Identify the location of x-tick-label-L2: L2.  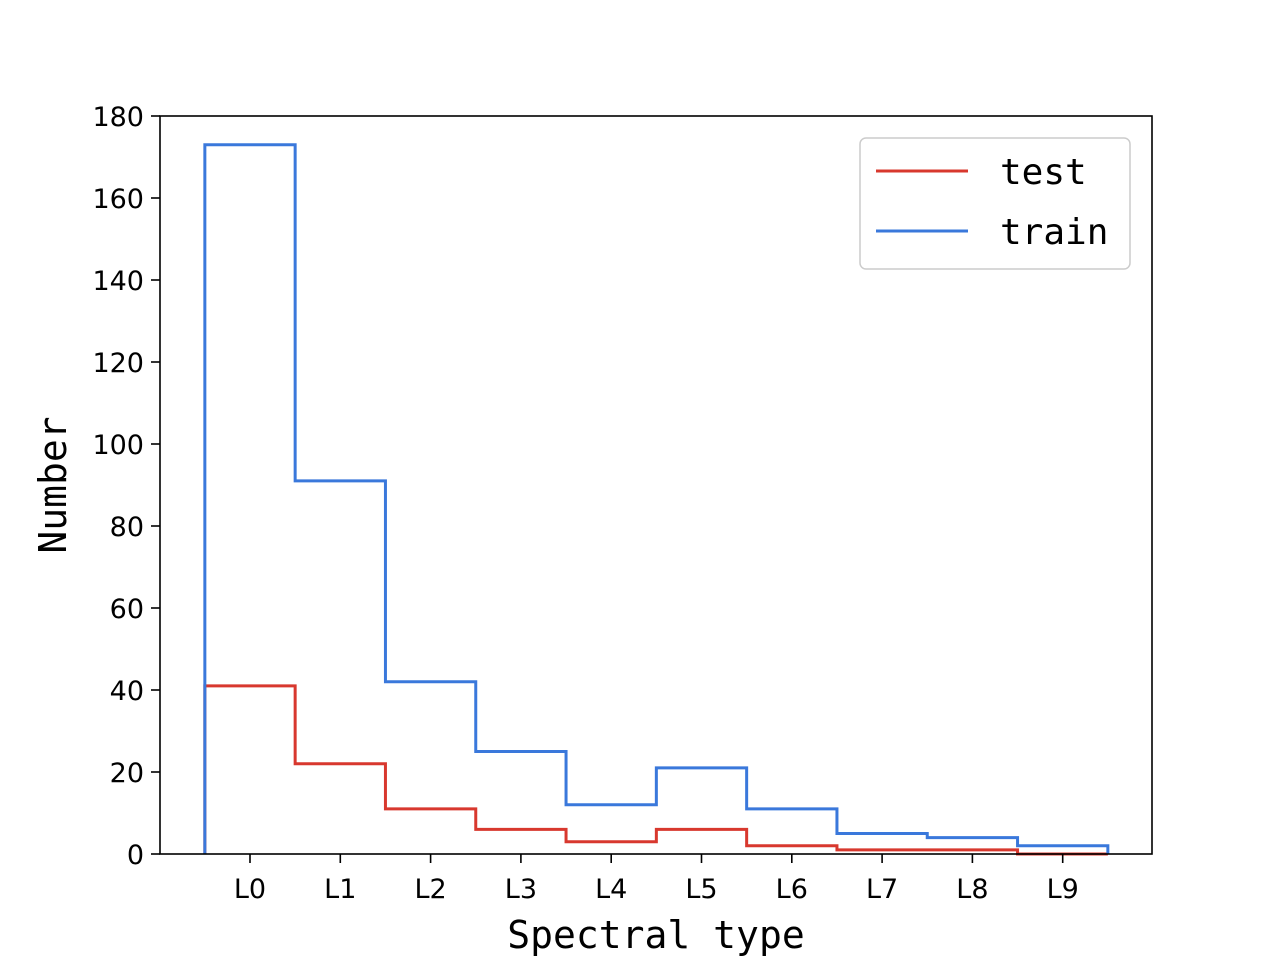
(430, 889).